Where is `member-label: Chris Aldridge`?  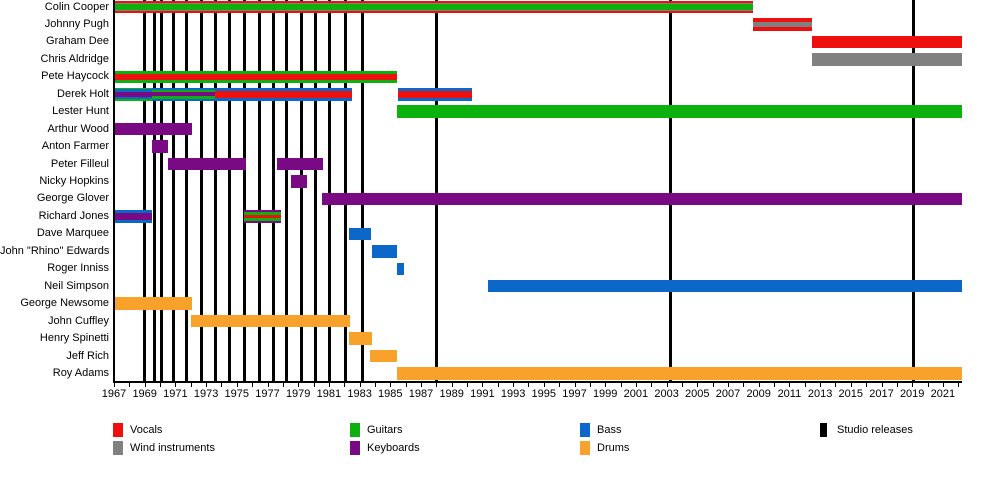
member-label: Chris Aldridge is located at coordinates (74, 58).